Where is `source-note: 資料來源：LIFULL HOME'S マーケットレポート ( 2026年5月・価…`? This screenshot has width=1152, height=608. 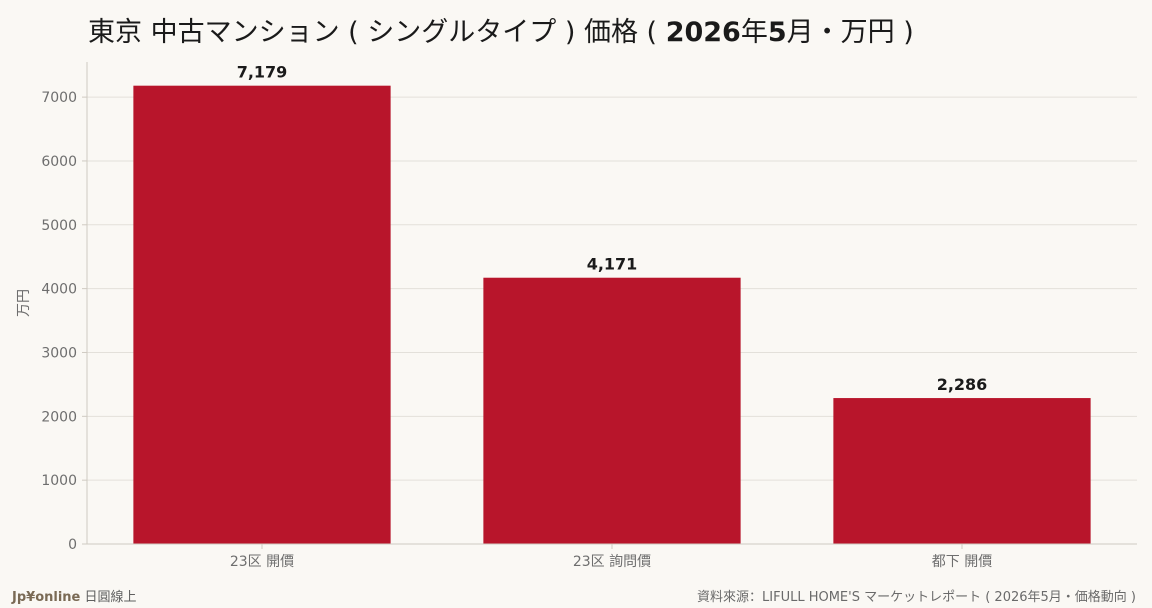 source-note: 資料來源：LIFULL HOME'S マーケットレポート ( 2026年5月・価… is located at coordinates (916, 597).